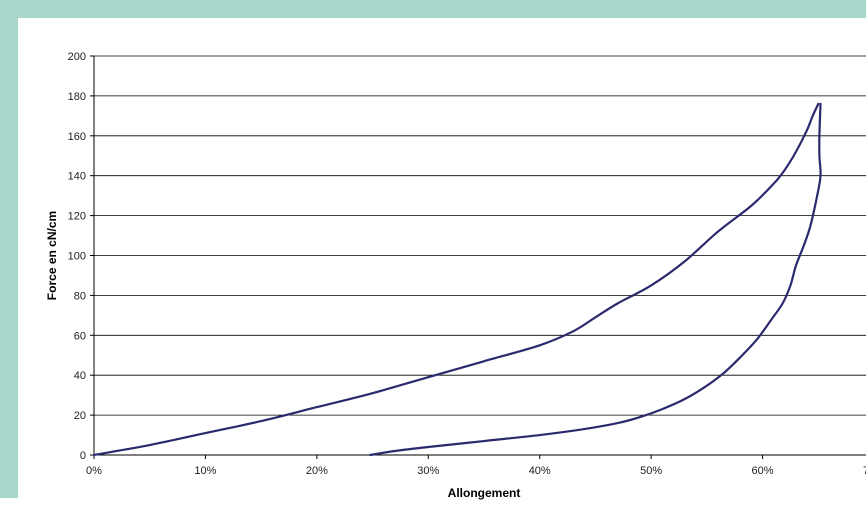 This screenshot has height=516, width=866. What do you see at coordinates (540, 471) in the screenshot?
I see `x-tick-label: 40%` at bounding box center [540, 471].